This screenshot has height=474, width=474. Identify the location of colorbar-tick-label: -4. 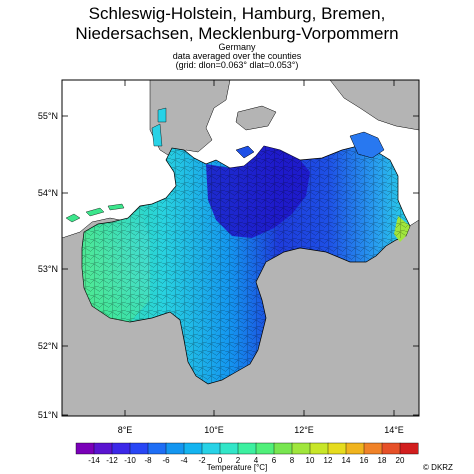
(184, 460).